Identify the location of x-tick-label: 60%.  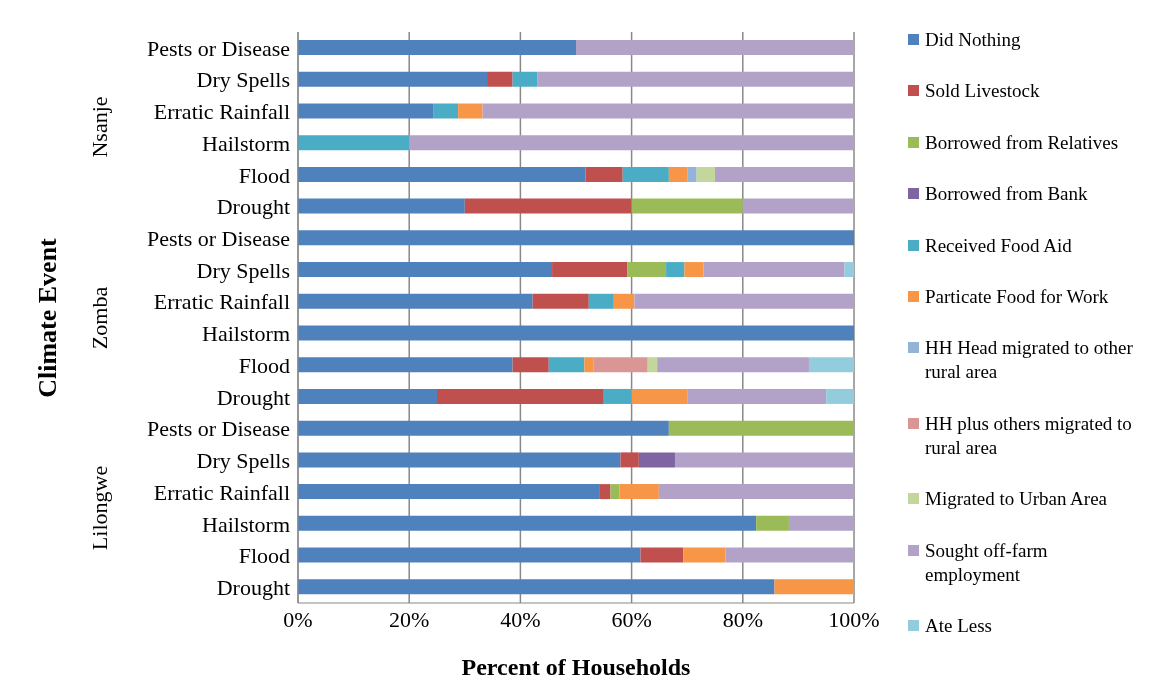
(631, 619).